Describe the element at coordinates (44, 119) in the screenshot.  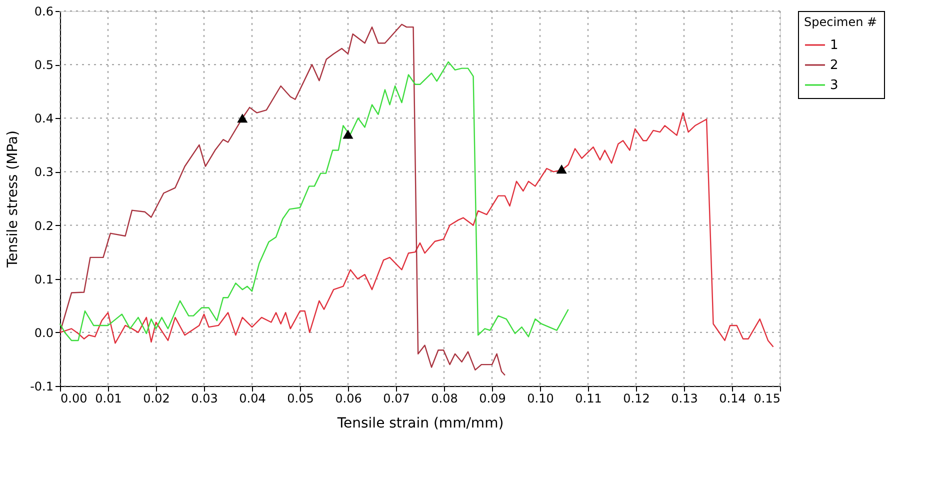
I see `y-tick-label: 0.4` at that location.